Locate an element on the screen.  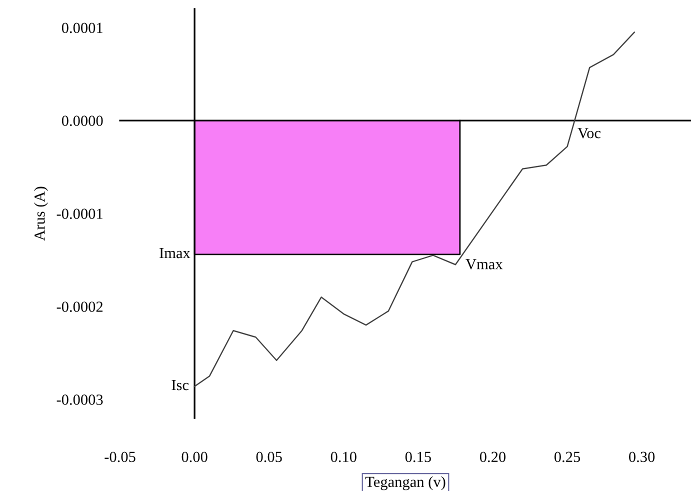
annotation: Imax is located at coordinates (175, 253).